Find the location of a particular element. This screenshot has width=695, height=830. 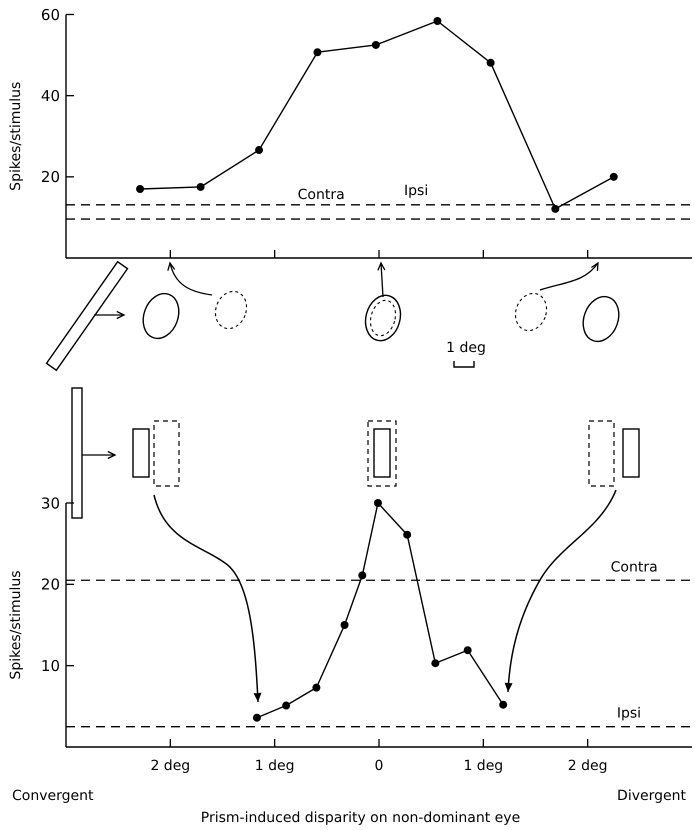

text: Convergent is located at coordinates (53, 796).